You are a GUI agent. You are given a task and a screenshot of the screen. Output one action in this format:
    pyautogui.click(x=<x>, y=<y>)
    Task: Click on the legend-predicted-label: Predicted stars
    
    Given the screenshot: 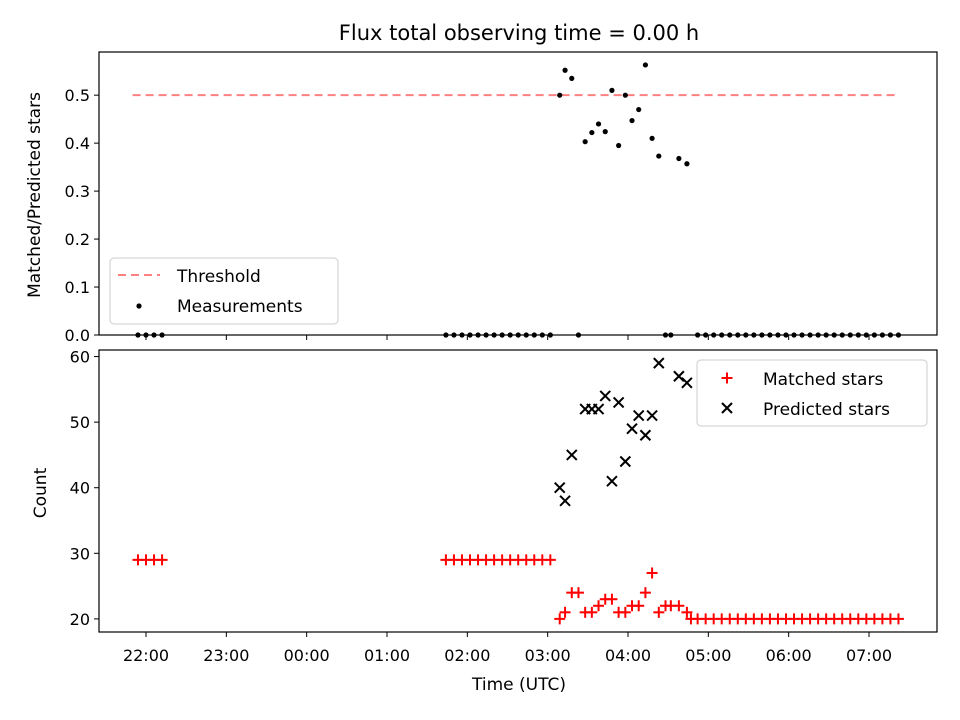 What is the action you would take?
    pyautogui.click(x=826, y=410)
    